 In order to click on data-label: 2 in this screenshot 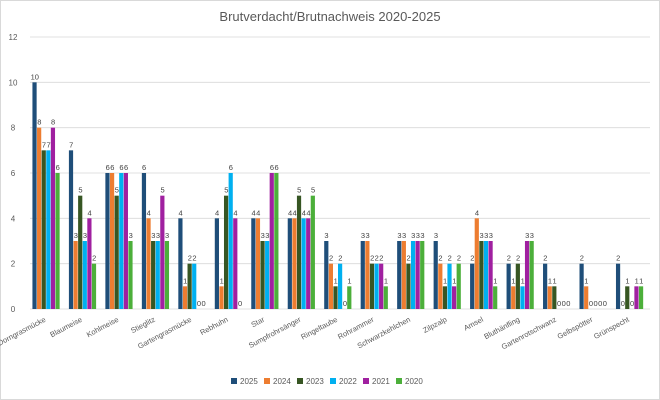, I will do `click(545, 258)`.